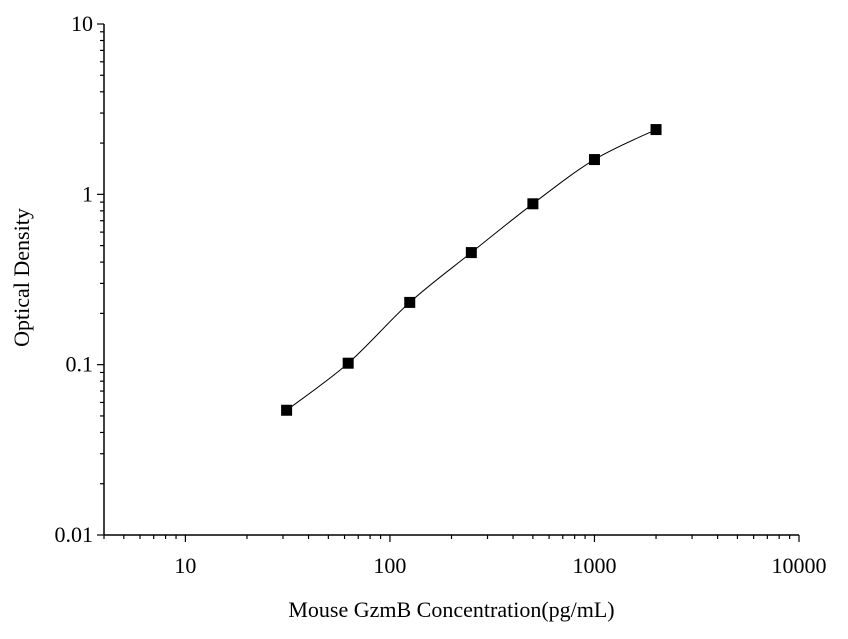 The height and width of the screenshot is (639, 848). I want to click on x-tick-label: 1000, so click(594, 565).